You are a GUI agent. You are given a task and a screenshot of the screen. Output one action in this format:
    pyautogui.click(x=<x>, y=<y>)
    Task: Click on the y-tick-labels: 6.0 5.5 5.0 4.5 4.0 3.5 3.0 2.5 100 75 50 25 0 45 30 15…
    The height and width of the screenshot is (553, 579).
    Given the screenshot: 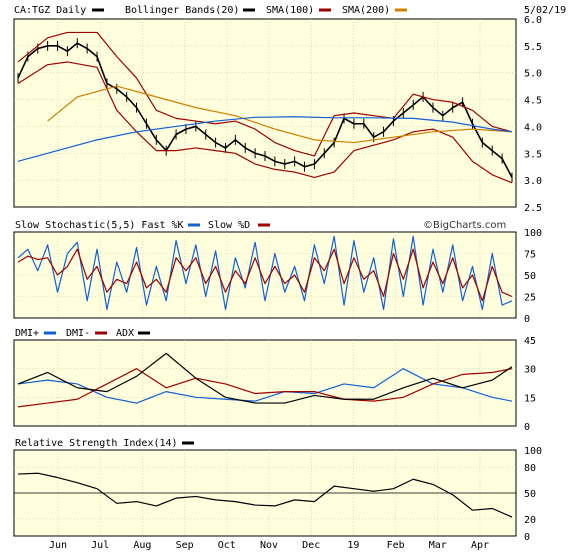 What is the action you would take?
    pyautogui.click(x=533, y=279)
    